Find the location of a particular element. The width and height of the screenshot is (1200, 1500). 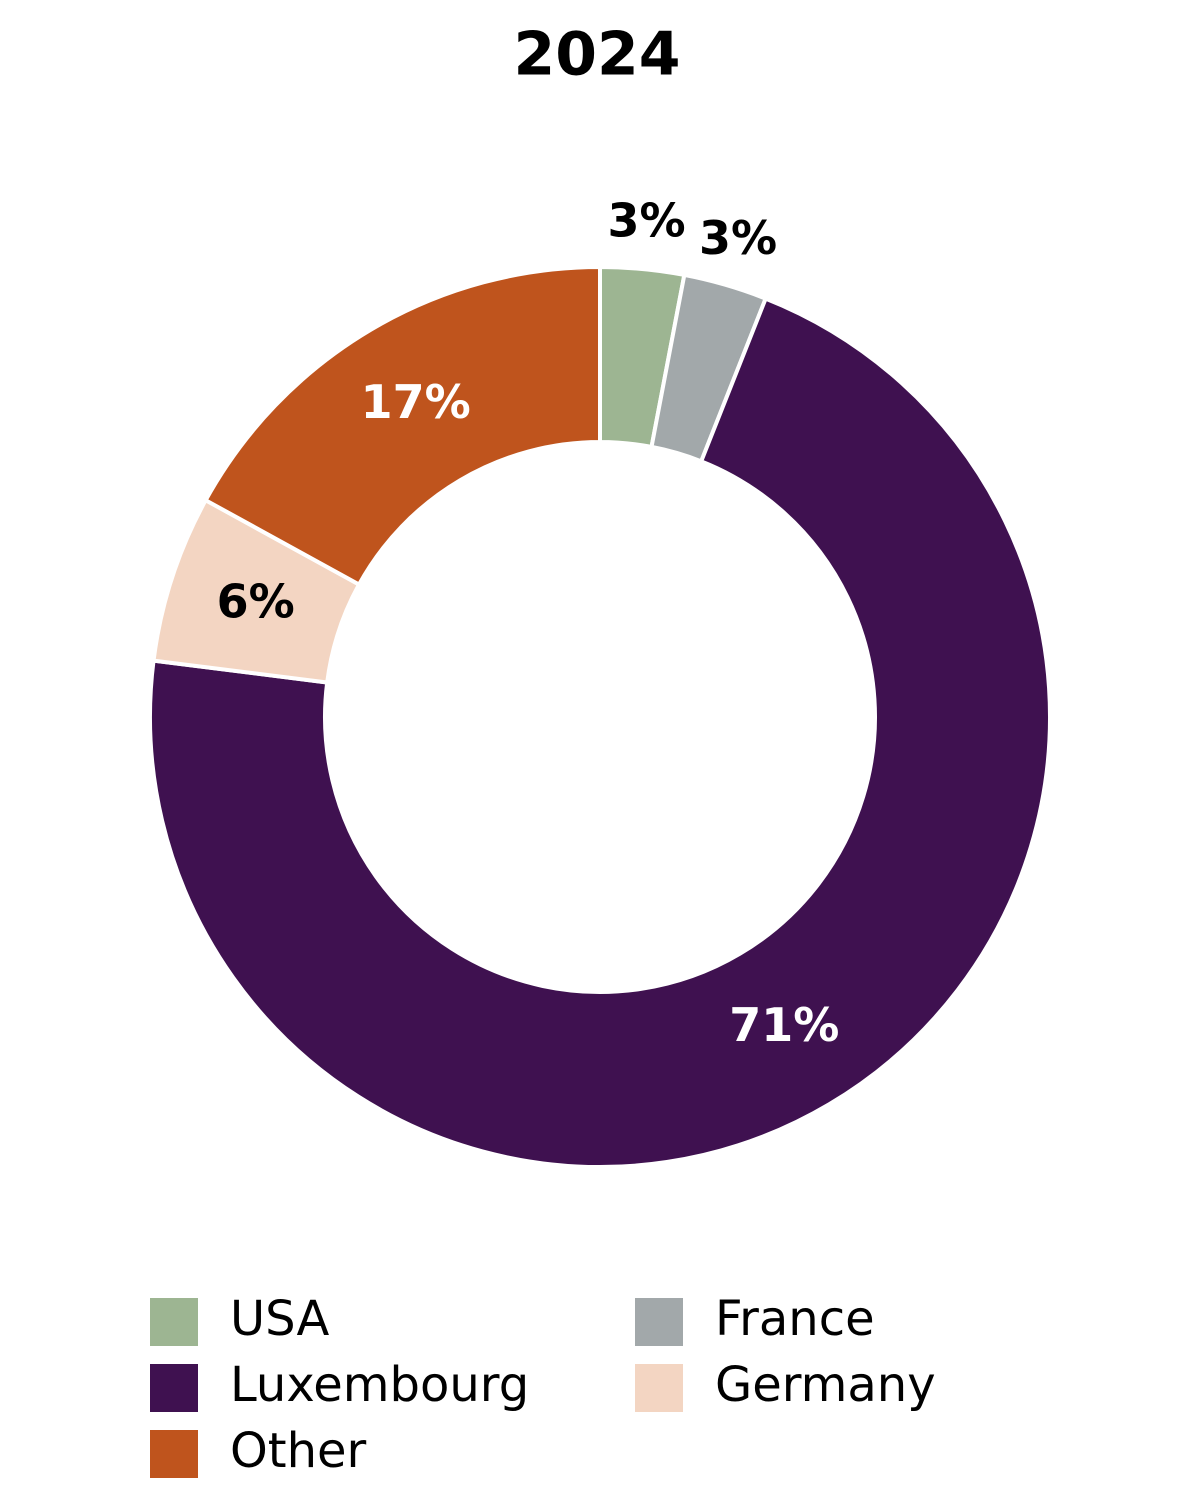

legend-label: Luxembourg is located at coordinates (379, 1385).